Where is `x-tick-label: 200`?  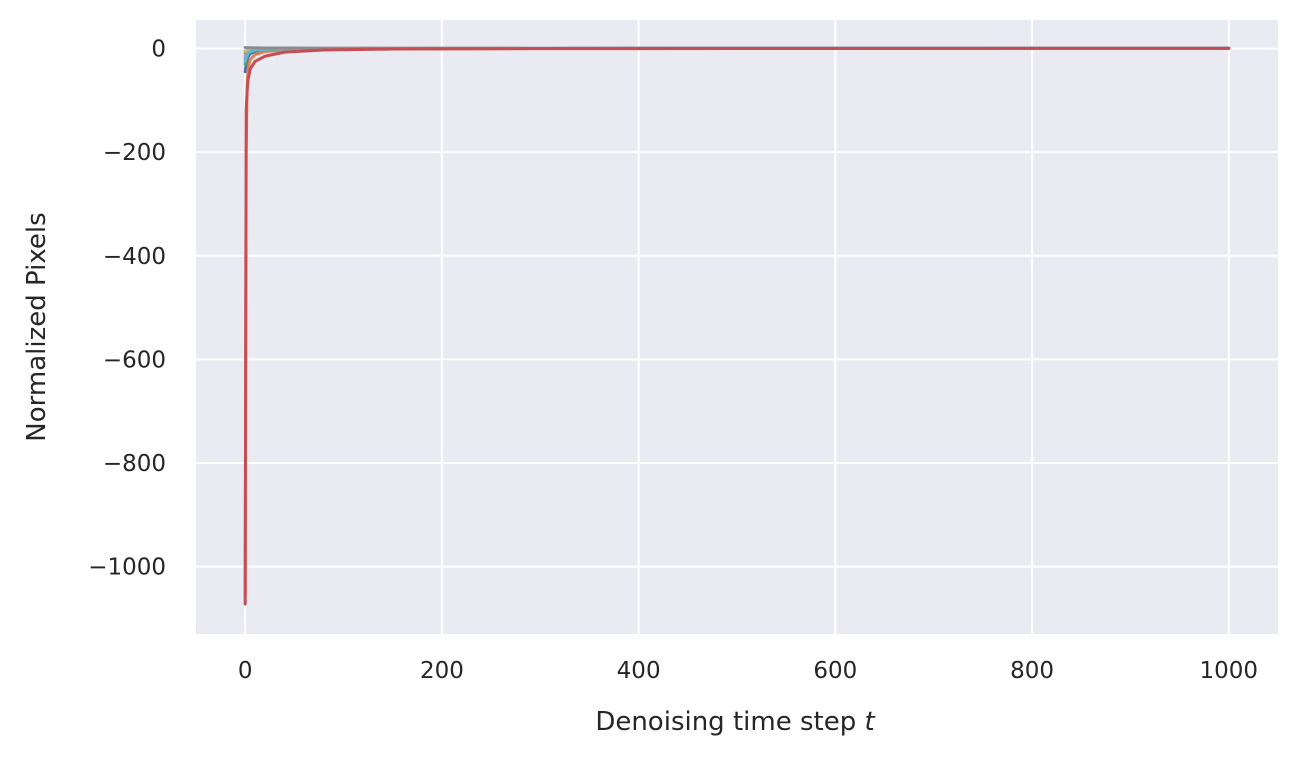
x-tick-label: 200 is located at coordinates (442, 671).